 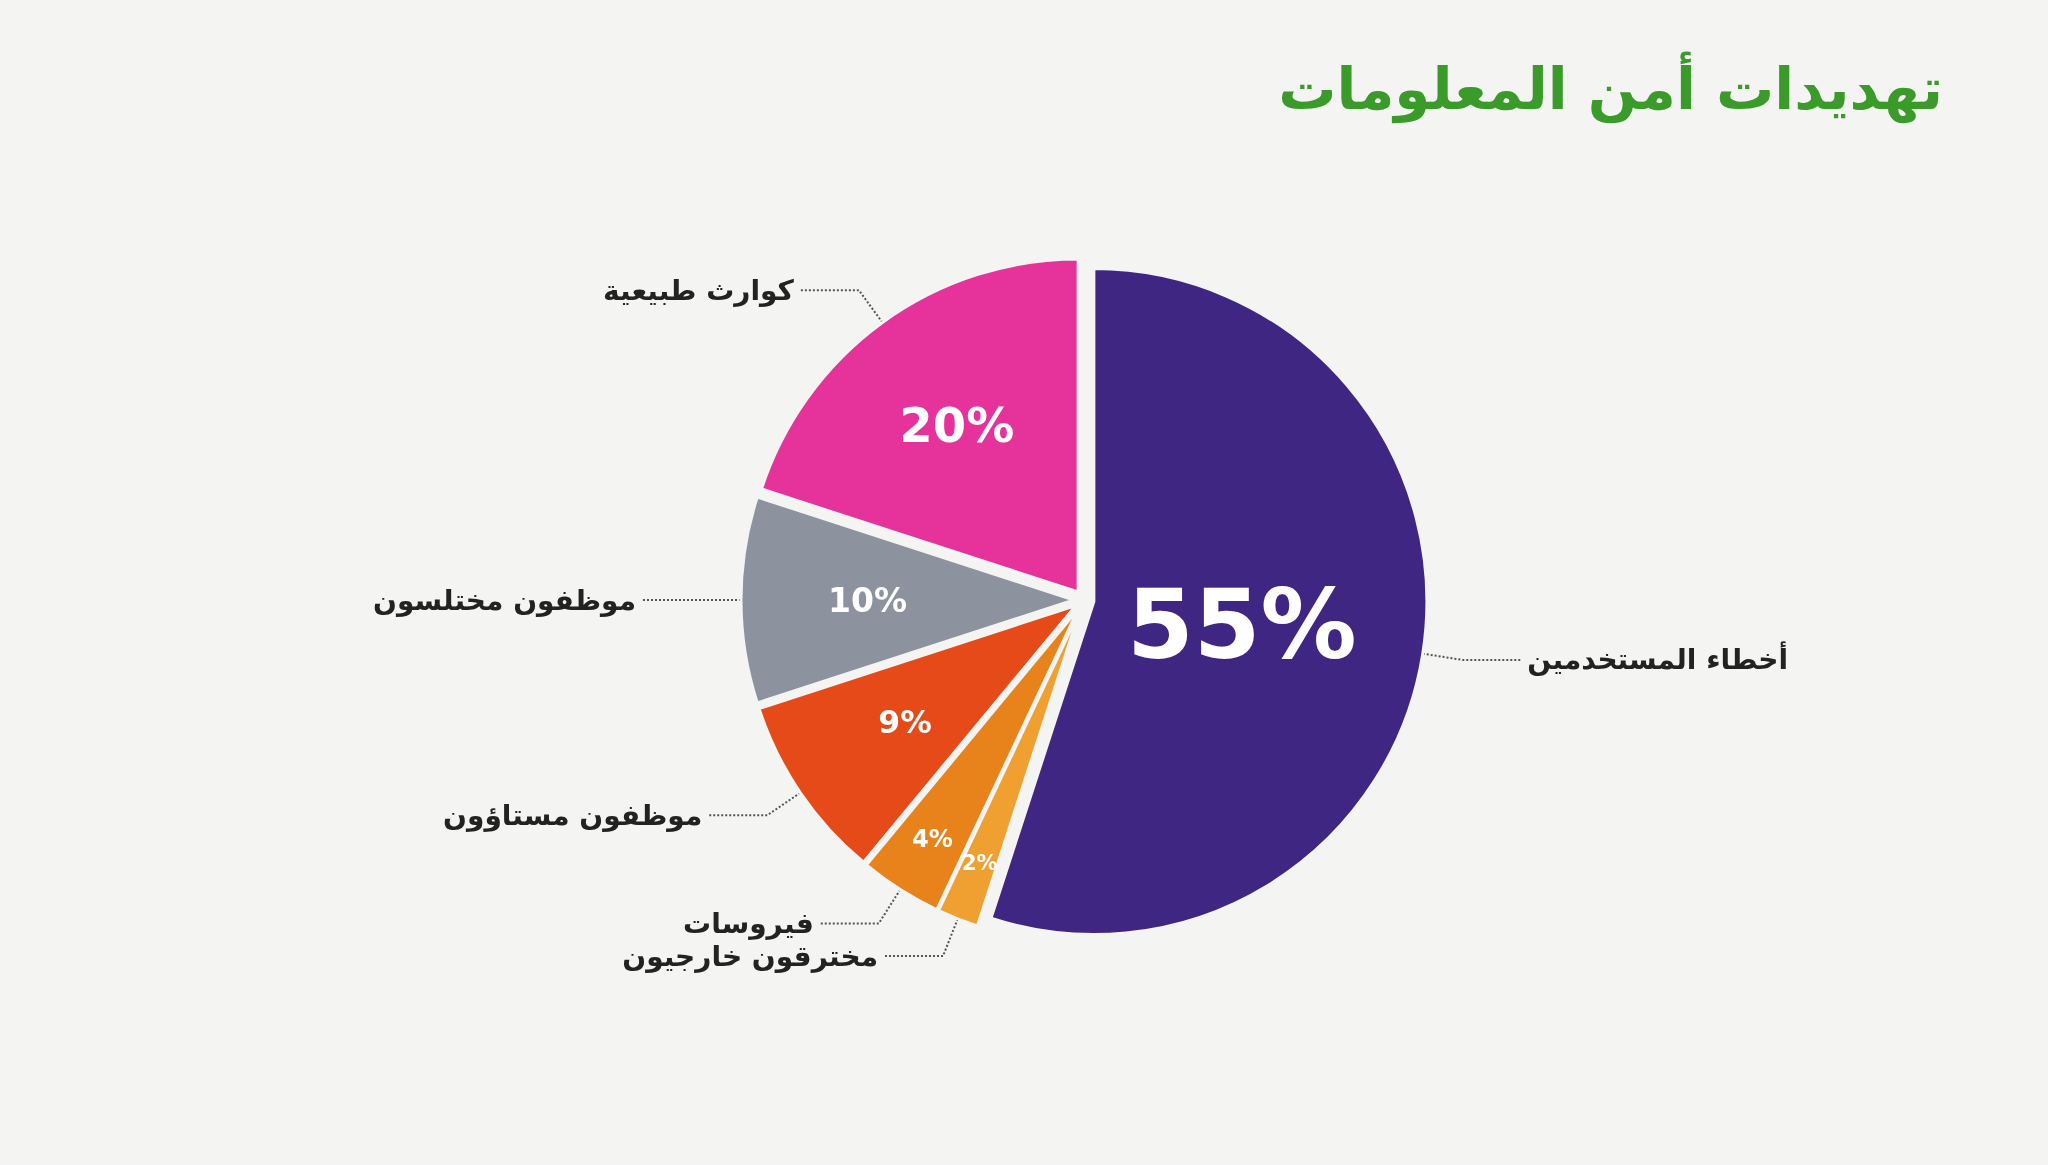 I want to click on slice-label: موظفون مختلسون, so click(x=504, y=600).